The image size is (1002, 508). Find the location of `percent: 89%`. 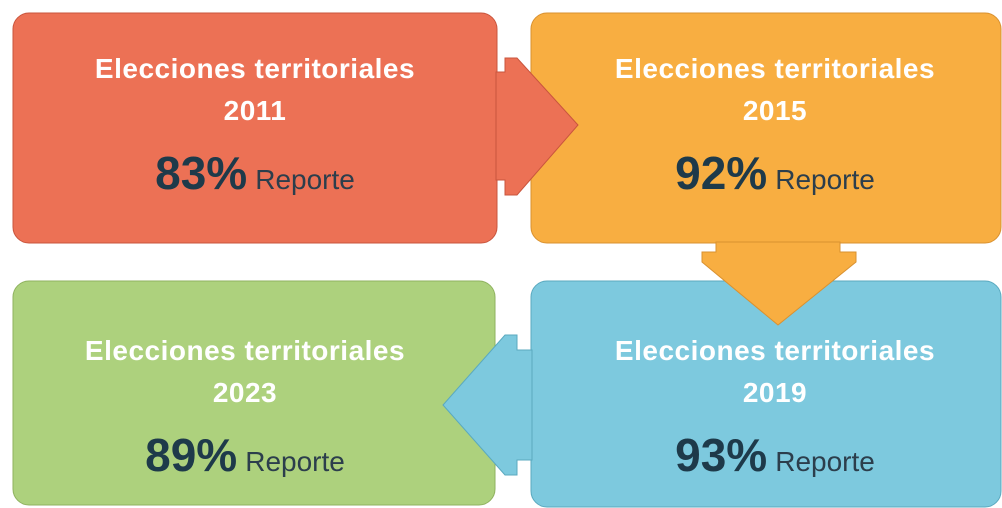

percent: 89% is located at coordinates (191, 455).